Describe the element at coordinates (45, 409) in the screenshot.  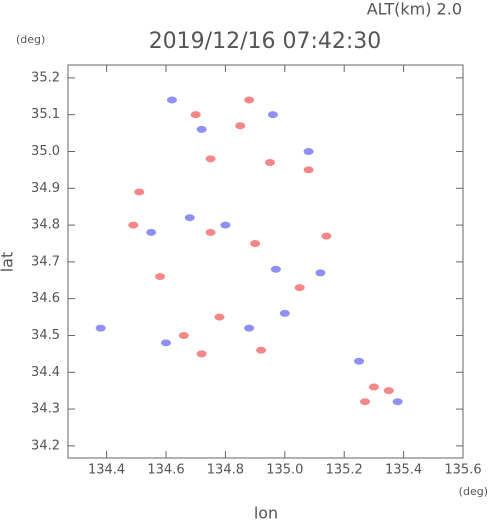
I see `y-tick-label: 34.3` at that location.